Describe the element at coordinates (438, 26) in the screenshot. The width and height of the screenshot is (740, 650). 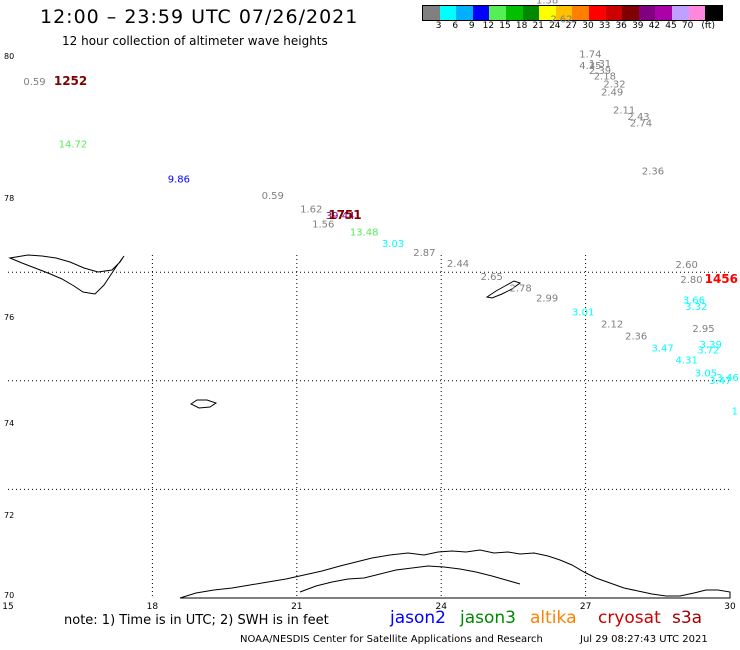
I see `color-scale-label: 3` at that location.